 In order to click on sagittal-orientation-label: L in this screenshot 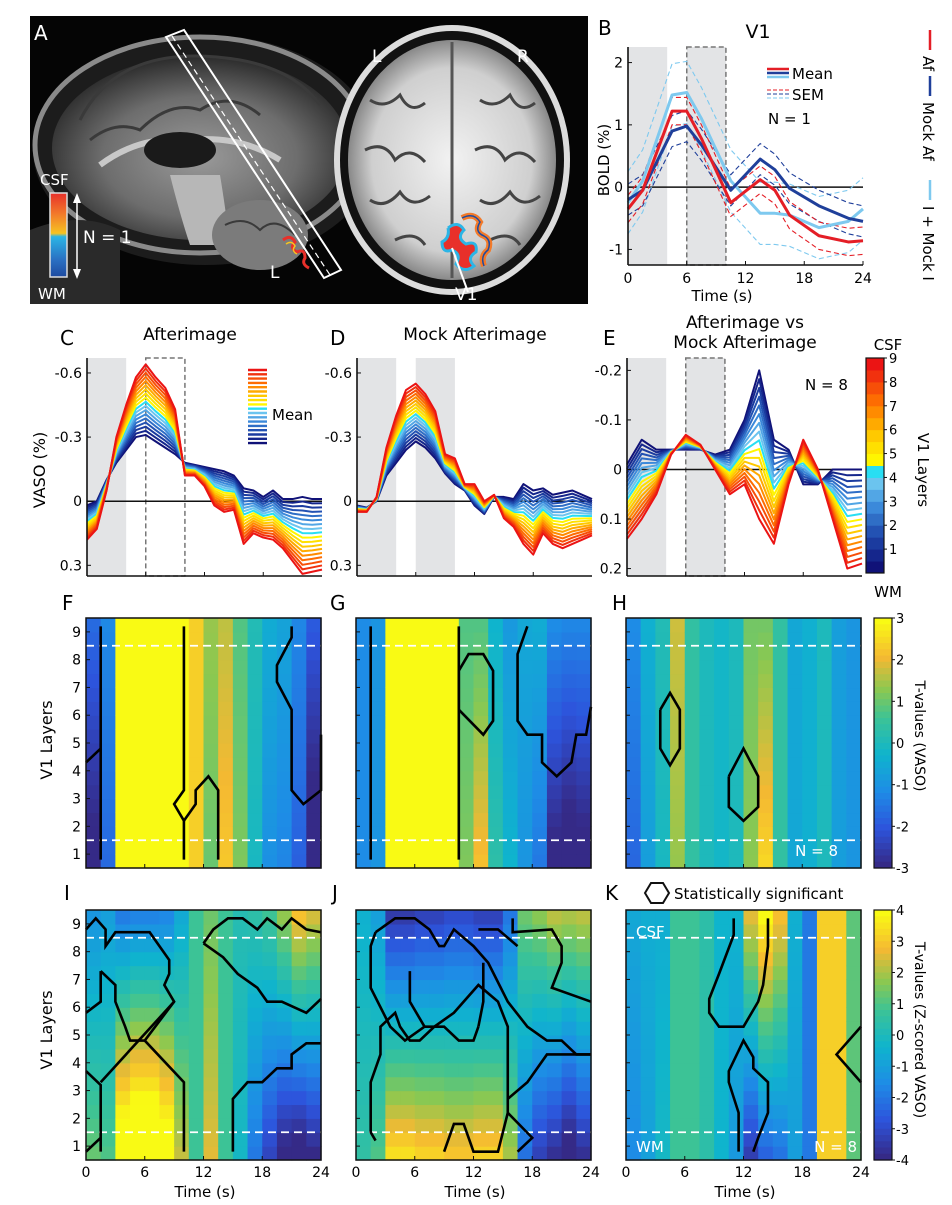, I will do `click(275, 273)`.